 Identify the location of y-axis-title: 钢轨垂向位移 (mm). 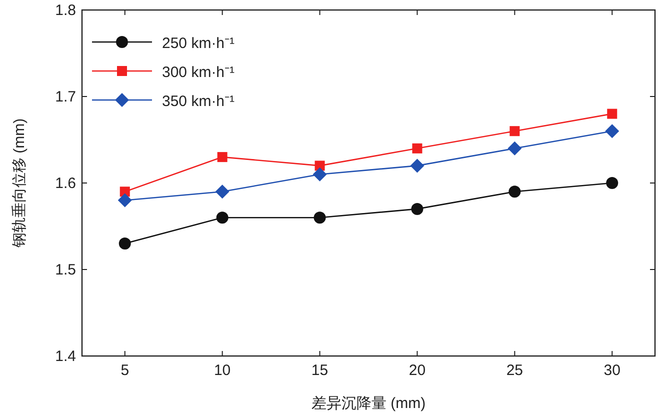
(19, 183).